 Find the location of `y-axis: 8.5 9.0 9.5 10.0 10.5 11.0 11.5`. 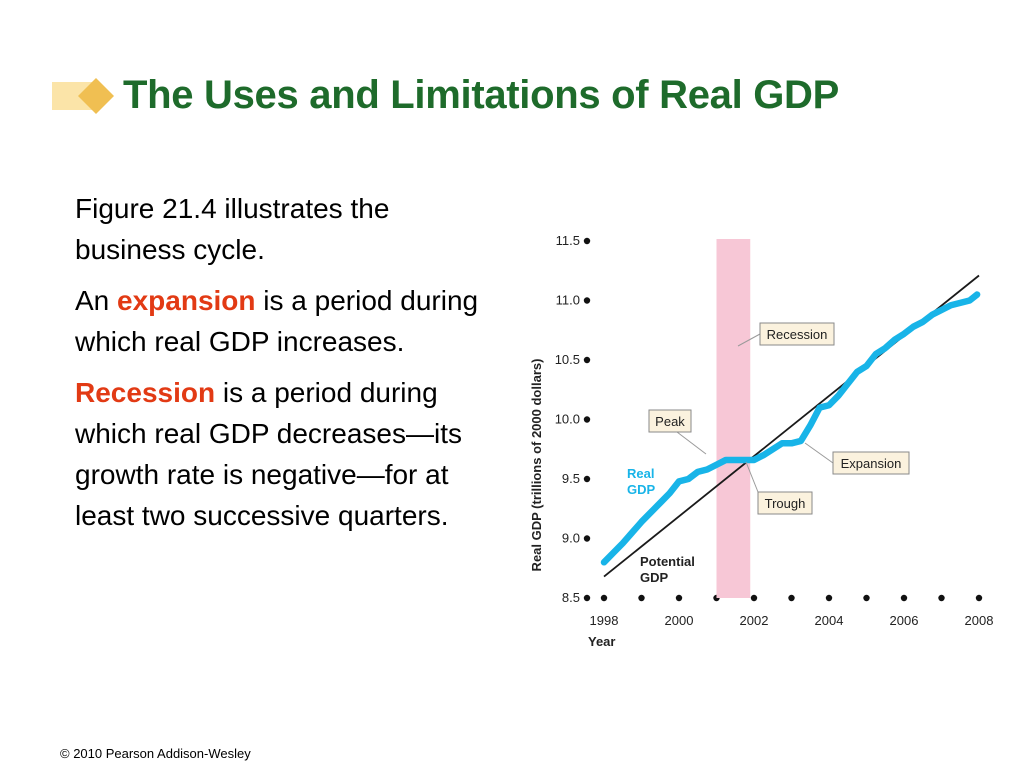

y-axis: 8.5 9.0 9.5 10.0 10.5 11.0 11.5 is located at coordinates (573, 419).